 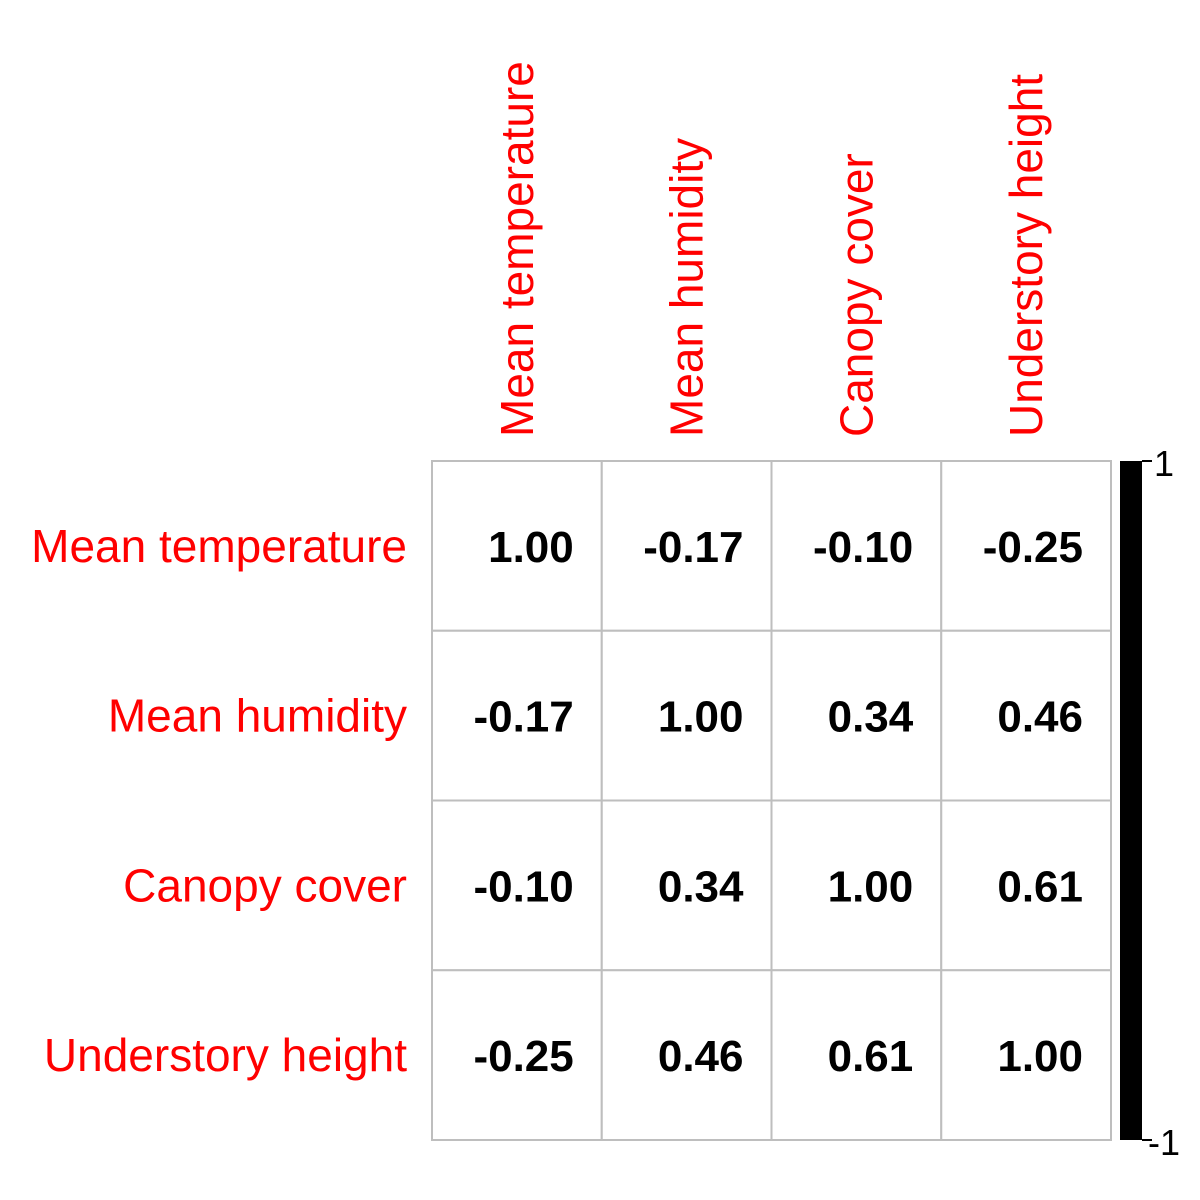 What do you see at coordinates (1026, 255) in the screenshot?
I see `column-label-understory-height: Understory height` at bounding box center [1026, 255].